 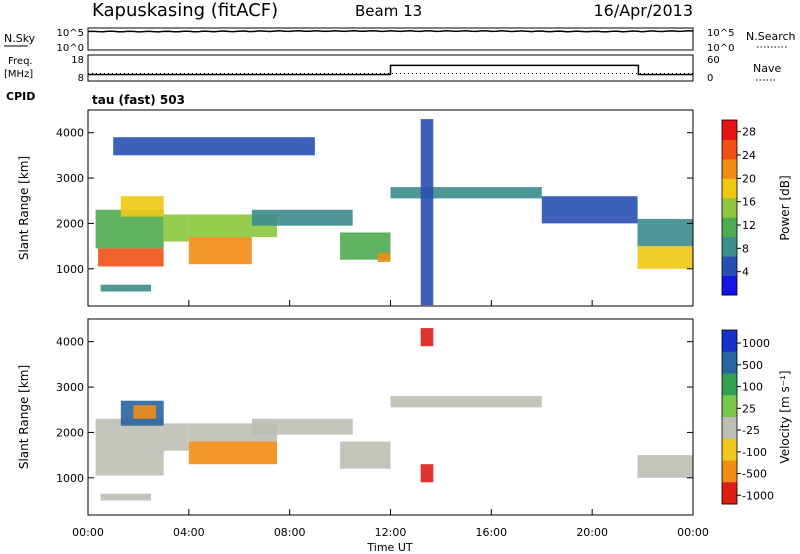 What do you see at coordinates (24, 417) in the screenshot?
I see `velocity-y-axis-label: Slant Range [km]` at bounding box center [24, 417].